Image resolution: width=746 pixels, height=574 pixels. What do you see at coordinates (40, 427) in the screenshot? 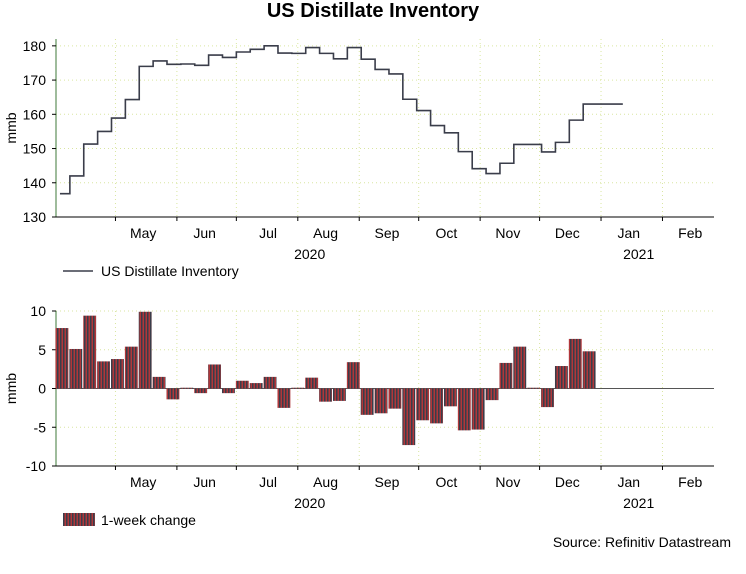
I see `change-y-tick-label: -5` at bounding box center [40, 427].